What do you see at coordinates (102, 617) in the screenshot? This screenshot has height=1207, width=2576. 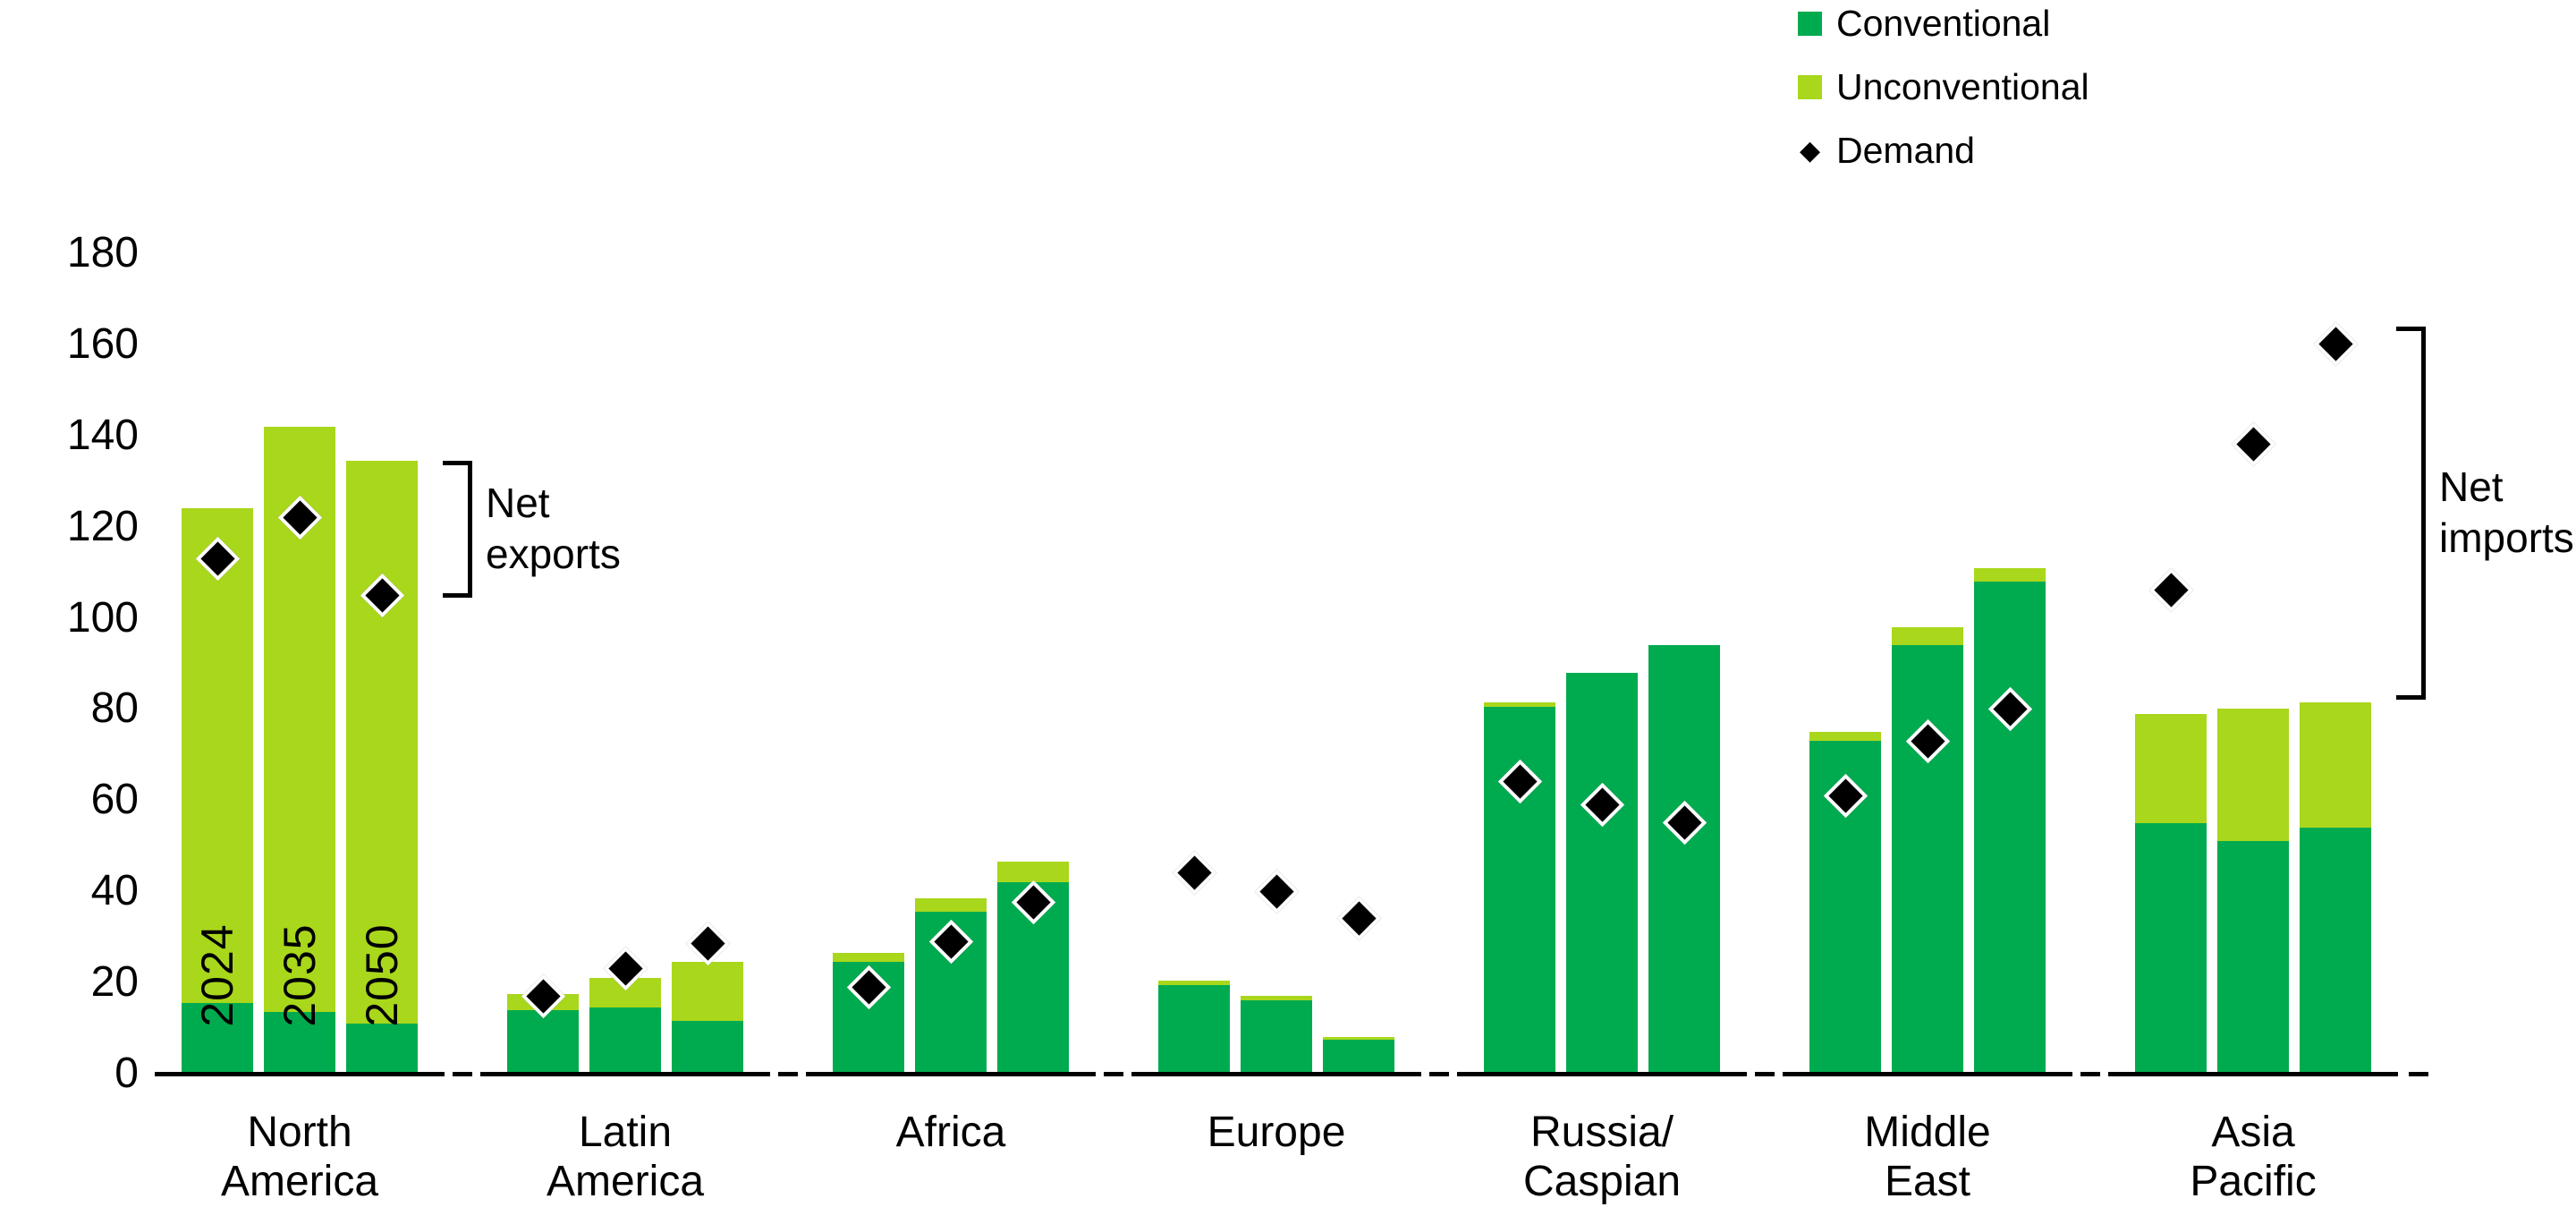 I see `y-tick-label: 100` at bounding box center [102, 617].